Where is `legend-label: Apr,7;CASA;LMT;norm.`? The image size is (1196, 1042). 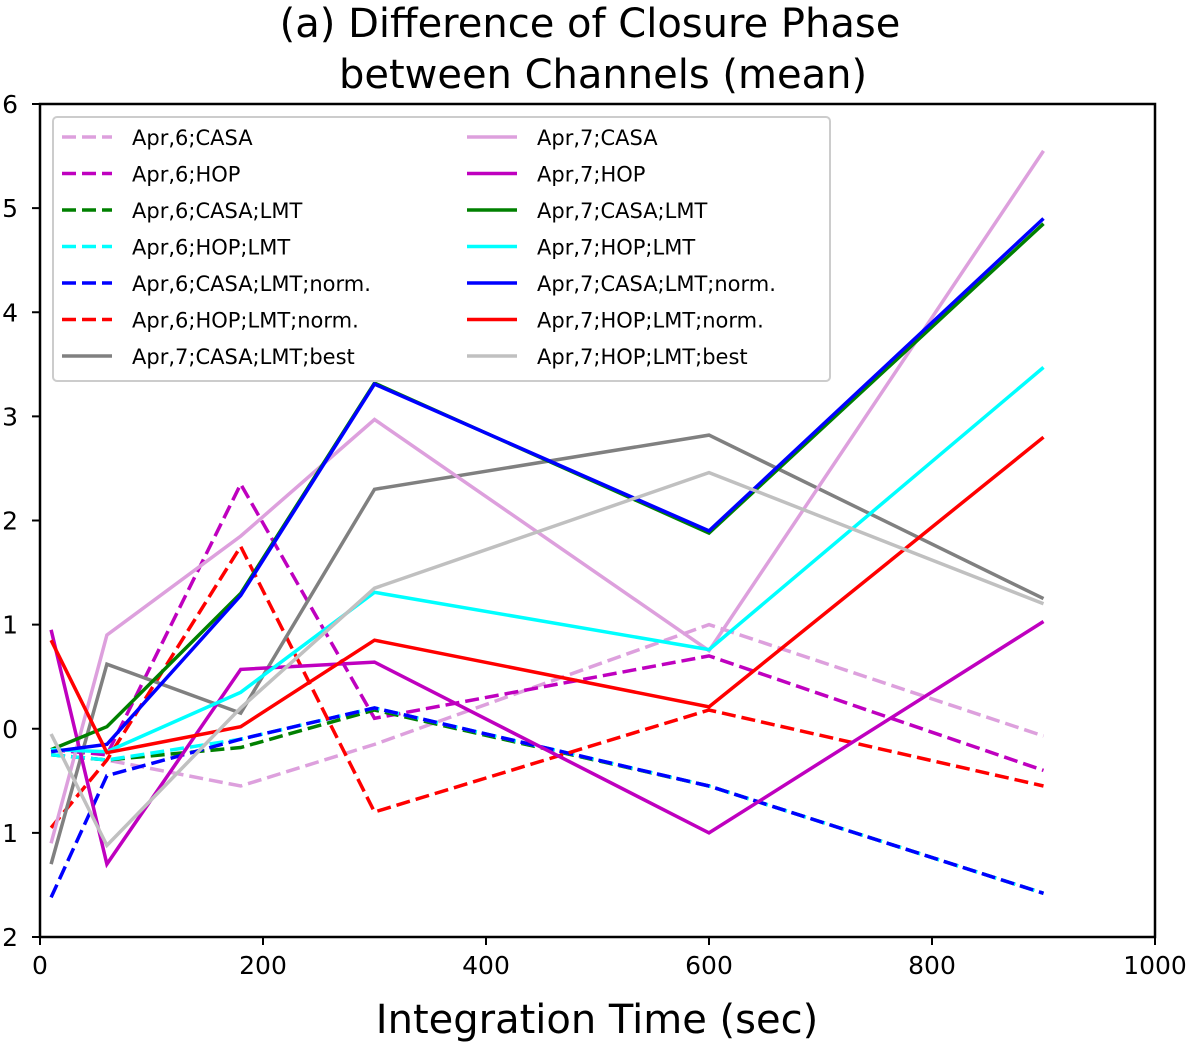
legend-label: Apr,7;CASA;LMT;norm. is located at coordinates (656, 284).